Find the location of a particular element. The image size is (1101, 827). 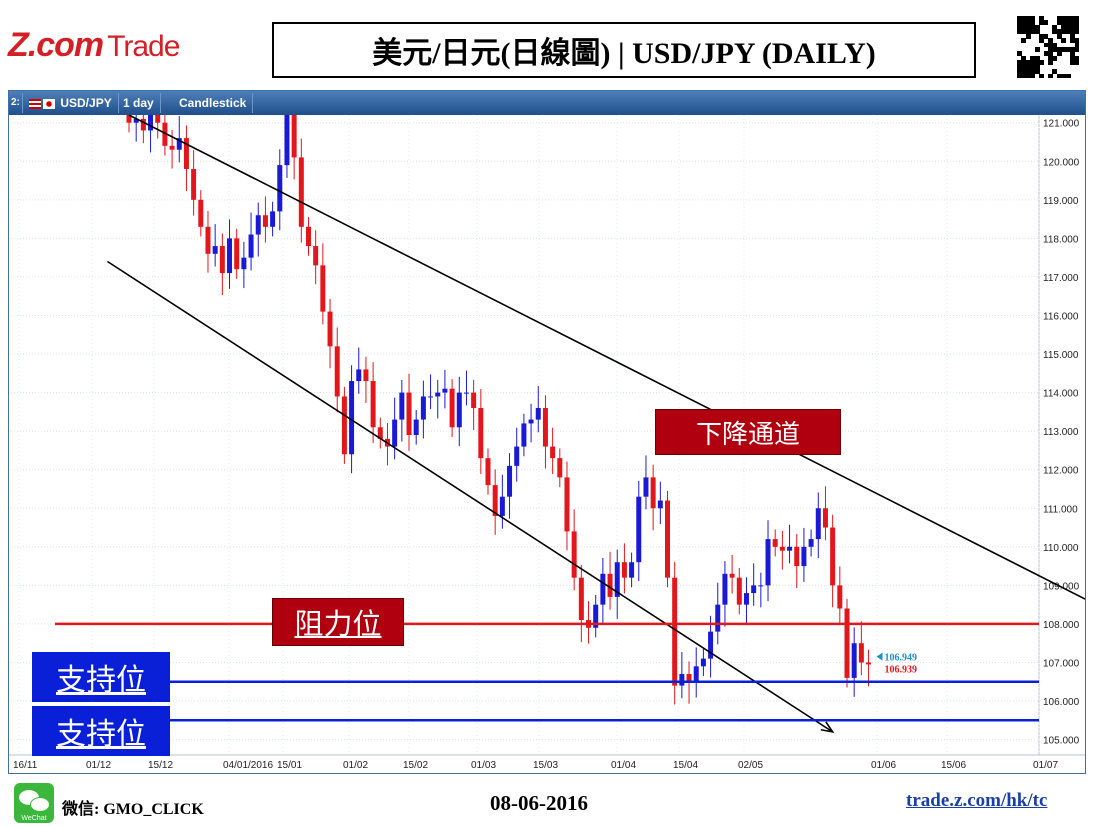

symbol-selector: USD/JPY is located at coordinates (71, 103).